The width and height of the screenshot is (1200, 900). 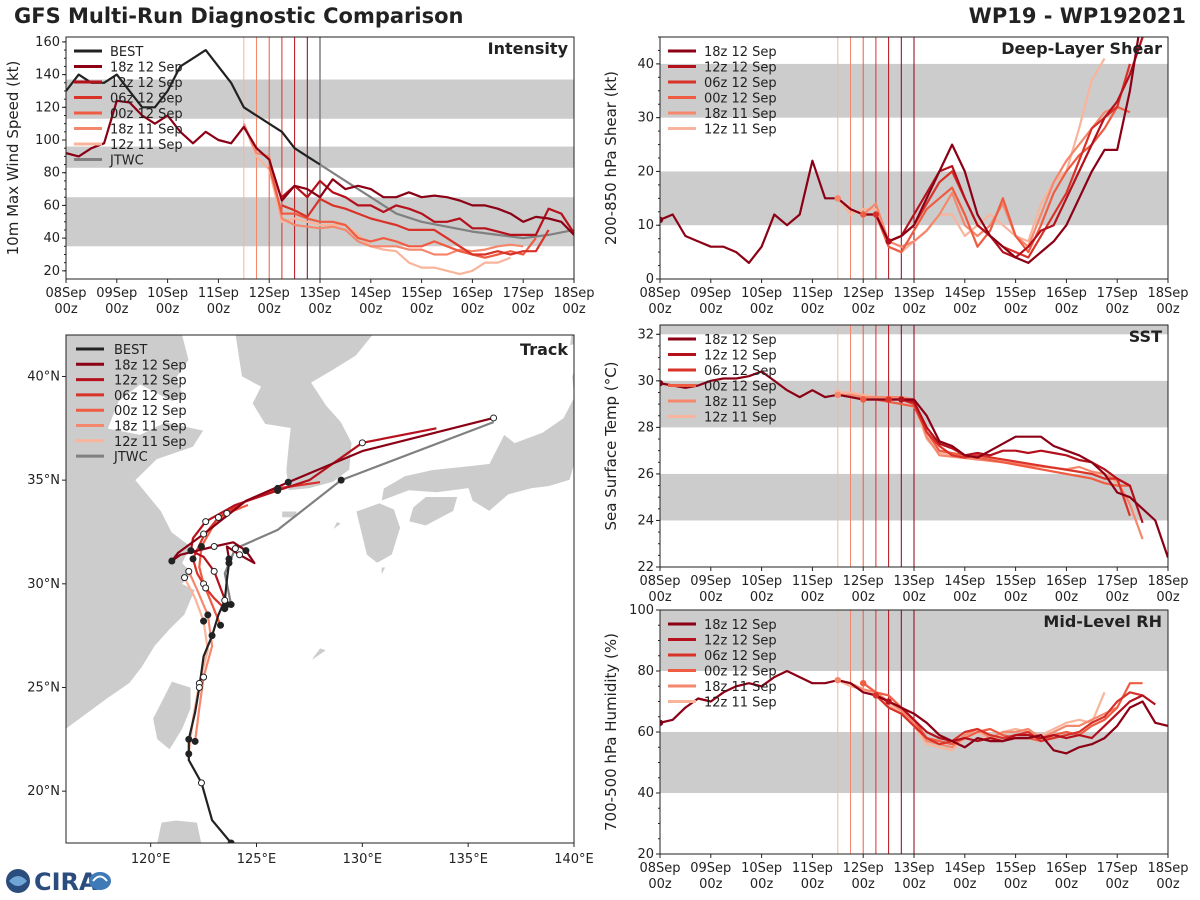 I want to click on panel-title: Deep-Layer Shear, so click(x=1081, y=48).